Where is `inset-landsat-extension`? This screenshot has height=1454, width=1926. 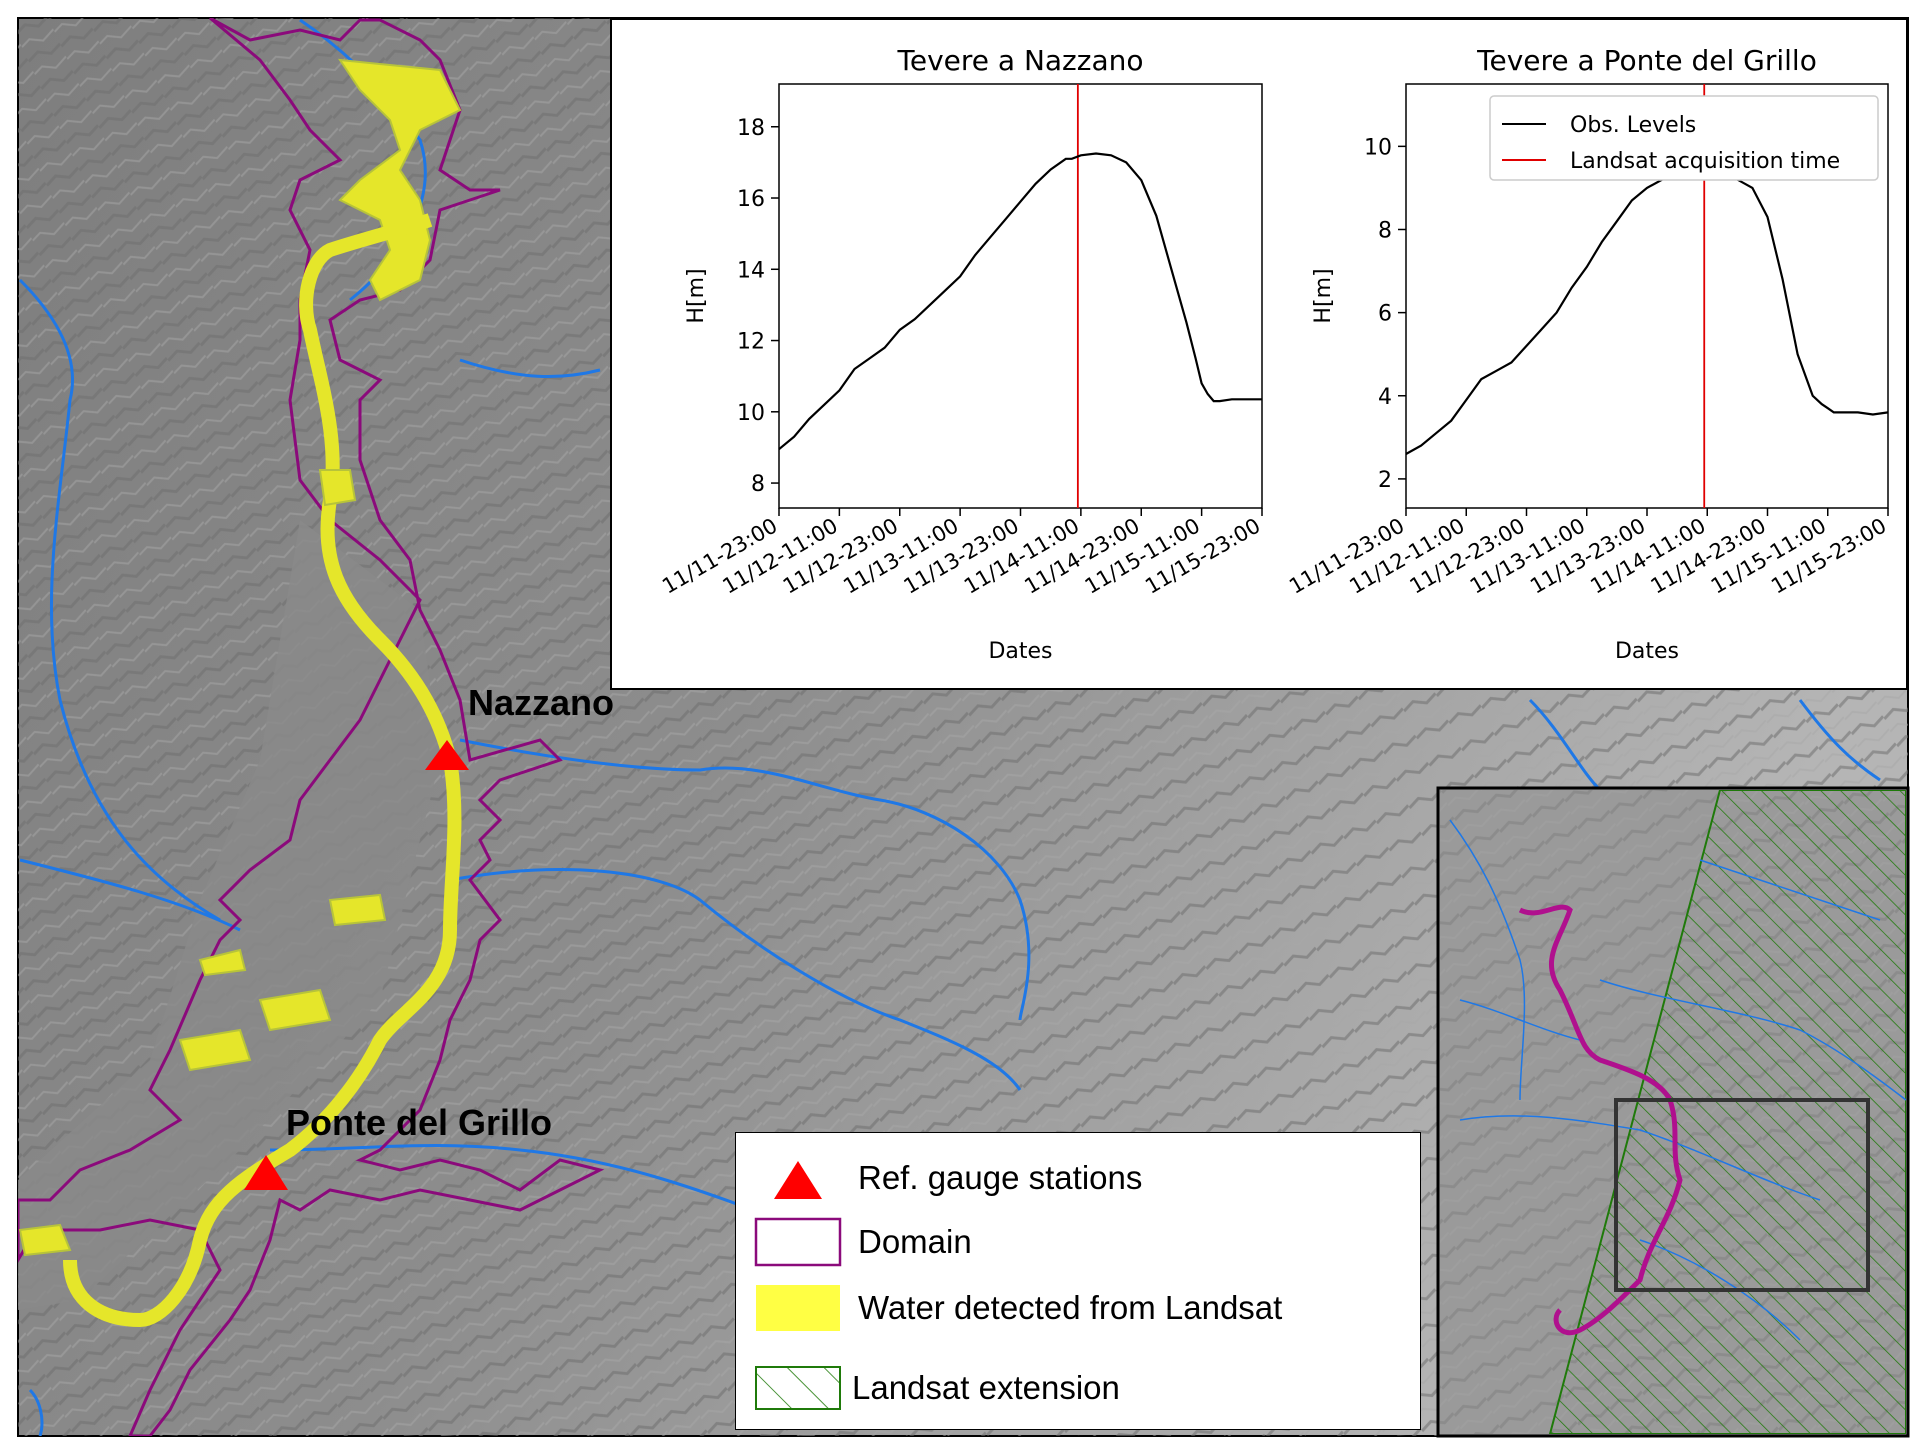 inset-landsat-extension is located at coordinates (1727, 1112).